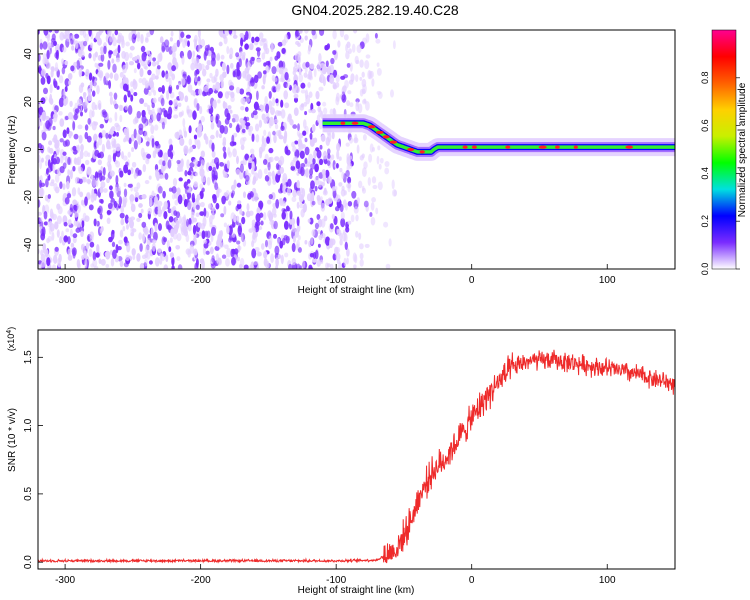 Image resolution: width=750 pixels, height=600 pixels. Describe the element at coordinates (28, 54) in the screenshot. I see `y-tick-label: 40` at that location.